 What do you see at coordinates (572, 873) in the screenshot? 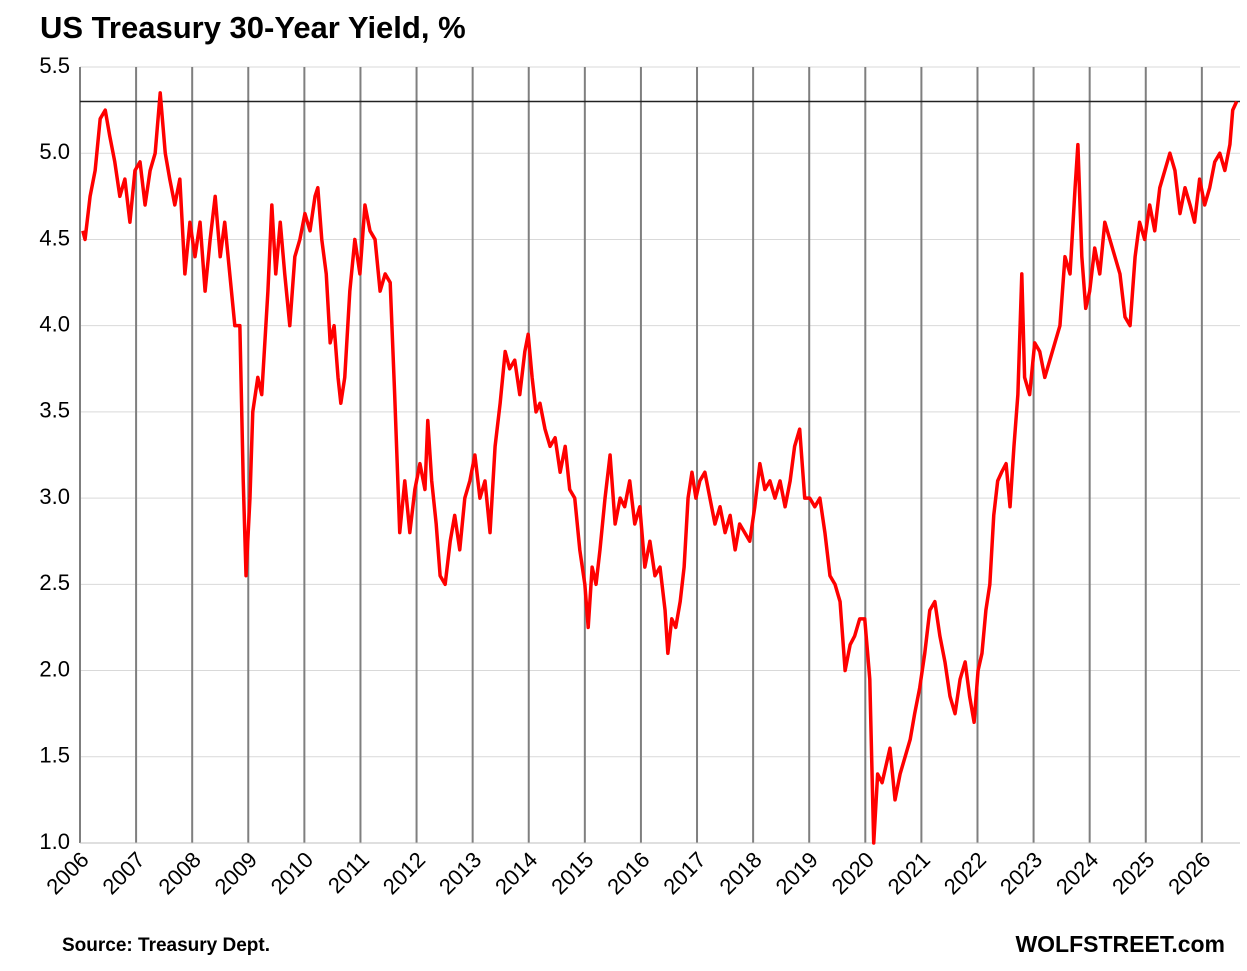
I see `x-tick-label: 2015` at bounding box center [572, 873].